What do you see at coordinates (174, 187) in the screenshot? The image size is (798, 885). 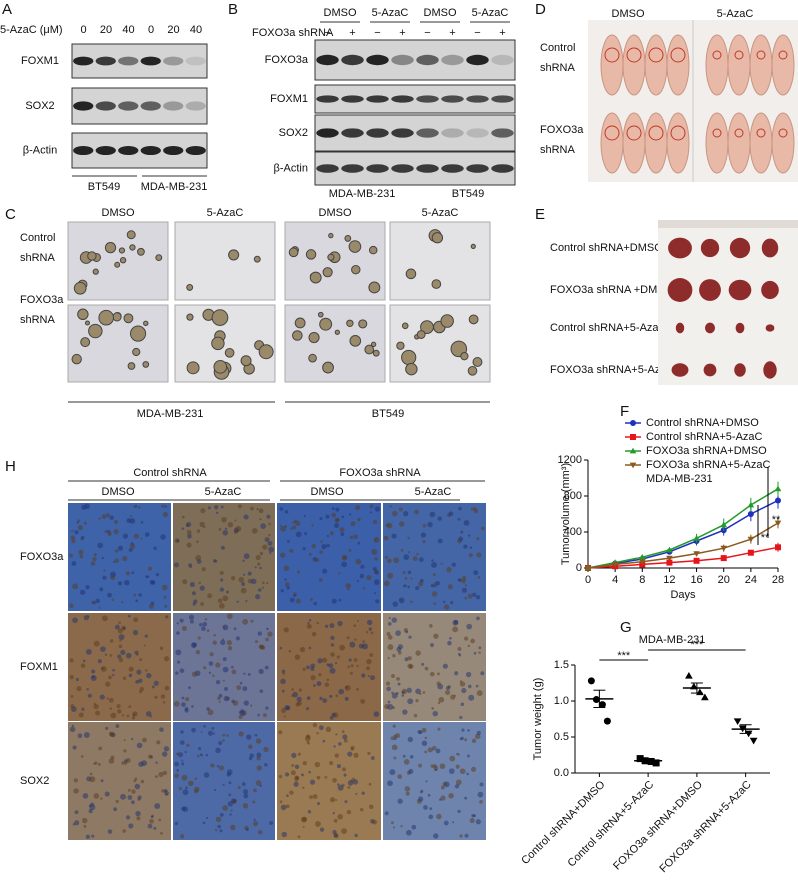 I see `label: MDA-MB-231` at bounding box center [174, 187].